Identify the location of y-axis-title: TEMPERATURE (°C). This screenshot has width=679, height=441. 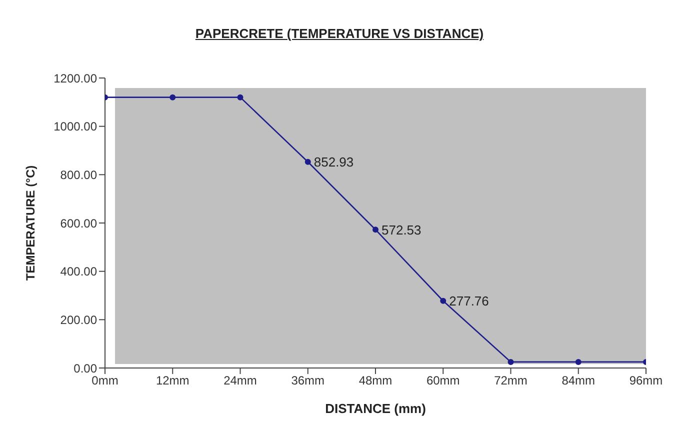
(30, 223).